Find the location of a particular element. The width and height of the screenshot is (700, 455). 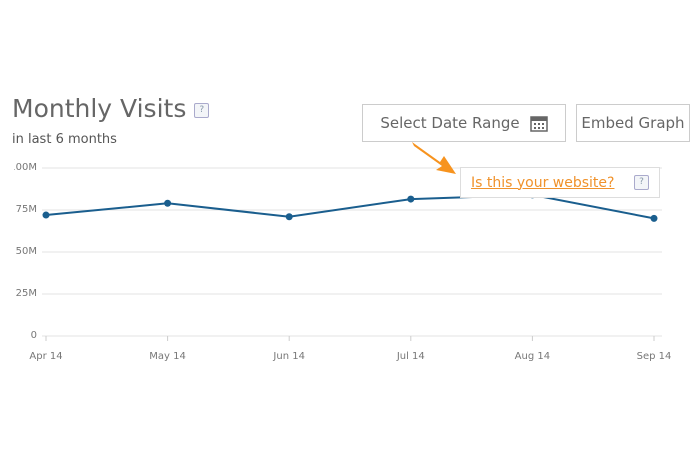

date-range-button: Select Date Range is located at coordinates (464, 123).